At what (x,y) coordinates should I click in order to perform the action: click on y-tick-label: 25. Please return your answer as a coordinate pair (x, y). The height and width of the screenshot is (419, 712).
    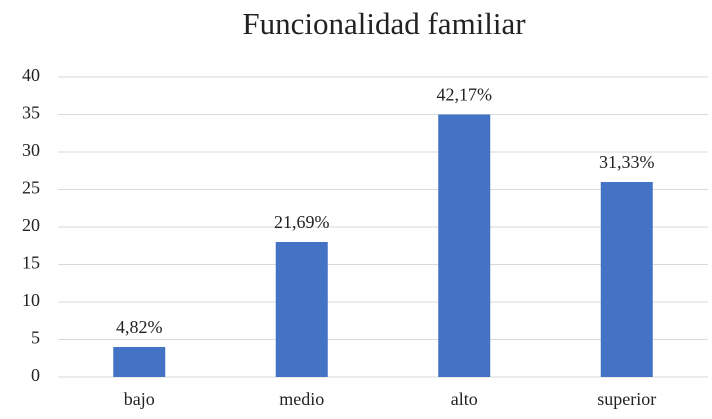
    Looking at the image, I should click on (31, 188).